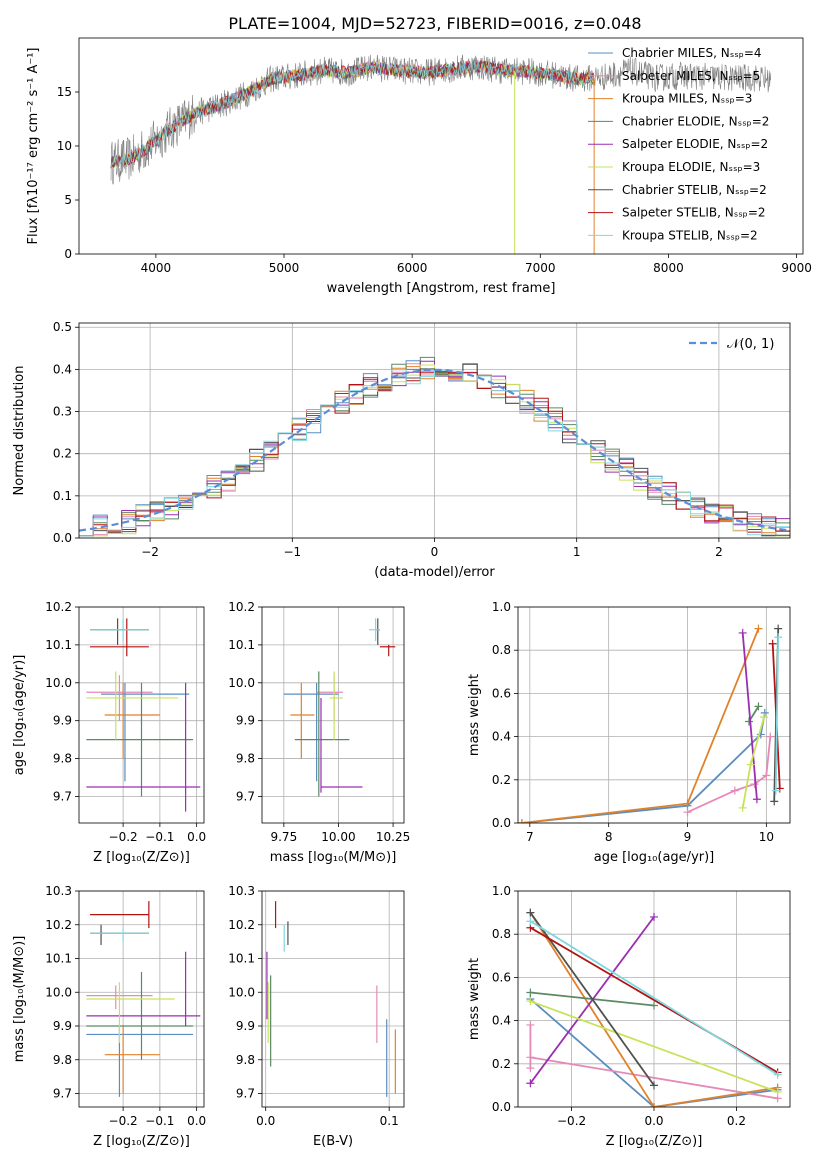  I want to click on model-kroupa_stelib, so click(352, 114).